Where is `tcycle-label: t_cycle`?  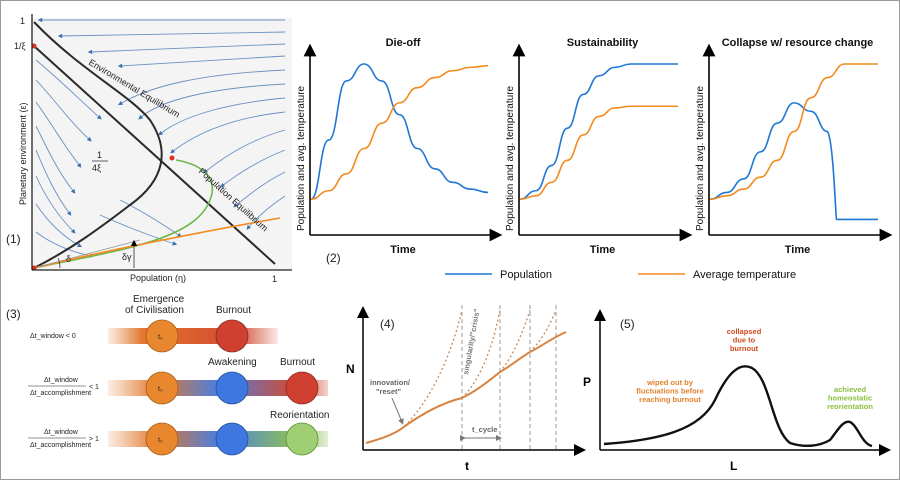
tcycle-label: t_cycle is located at coordinates (484, 429).